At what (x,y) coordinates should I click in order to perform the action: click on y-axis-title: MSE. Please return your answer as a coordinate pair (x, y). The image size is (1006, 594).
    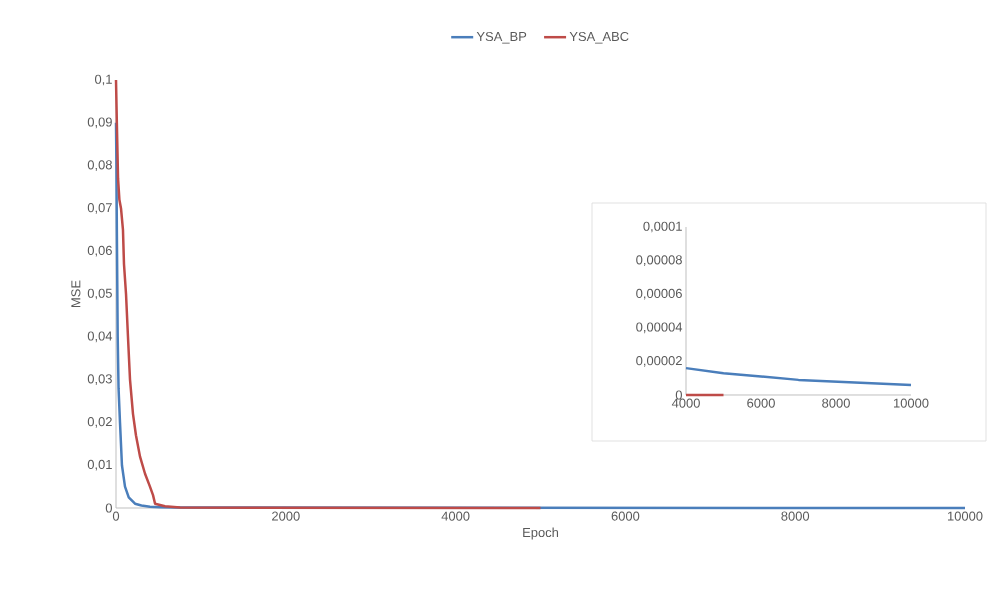
    Looking at the image, I should click on (76, 293).